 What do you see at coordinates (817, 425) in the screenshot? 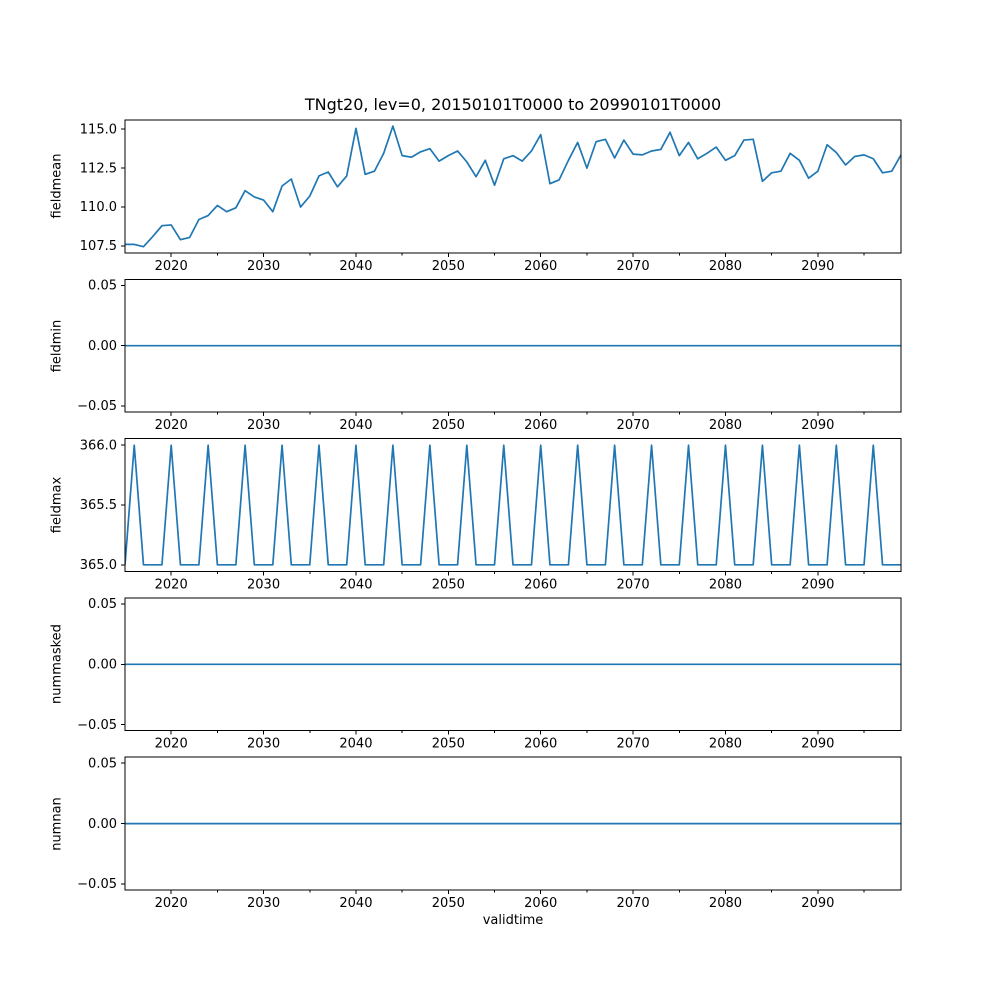
I see `fieldmin-xtick-label: 2090` at bounding box center [817, 425].